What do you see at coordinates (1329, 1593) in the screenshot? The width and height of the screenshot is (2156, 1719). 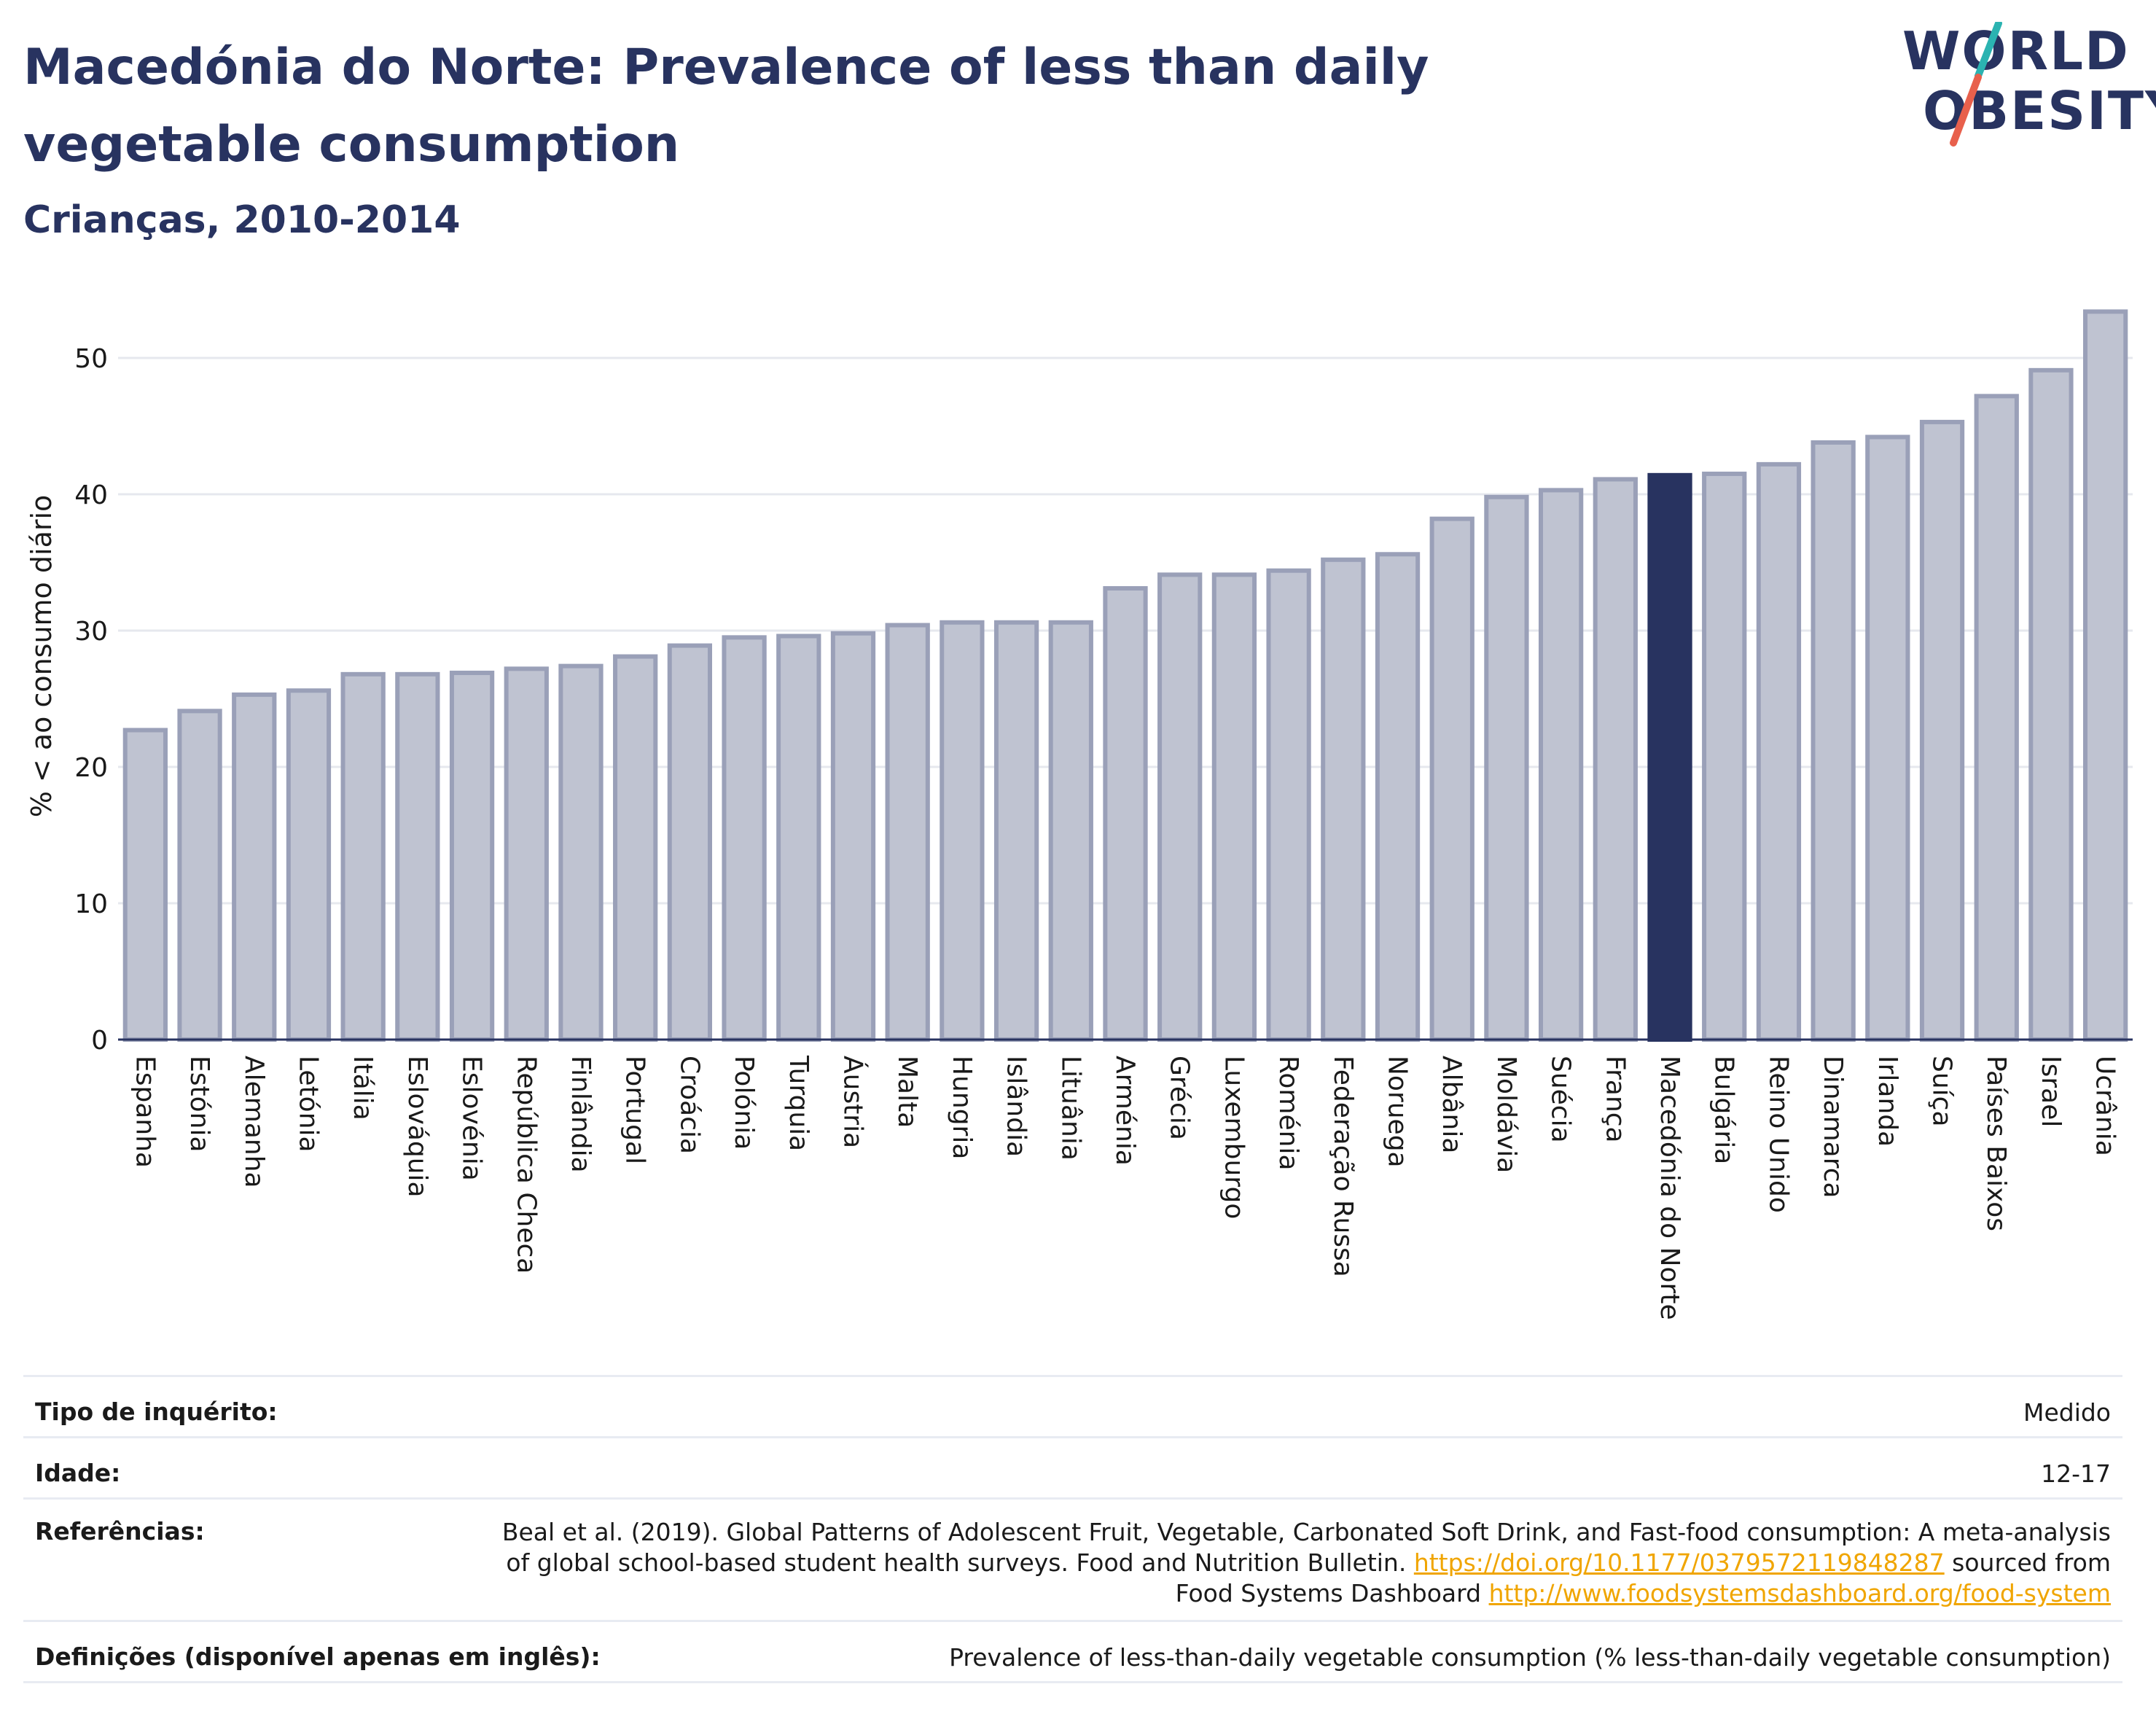 I see `reference-dashboard: Food Systems Dashboard` at bounding box center [1329, 1593].